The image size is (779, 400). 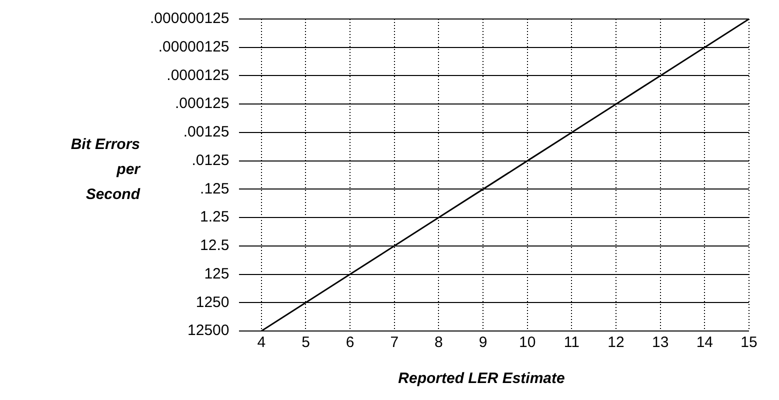 I want to click on y-tick-label: .125, so click(x=215, y=189).